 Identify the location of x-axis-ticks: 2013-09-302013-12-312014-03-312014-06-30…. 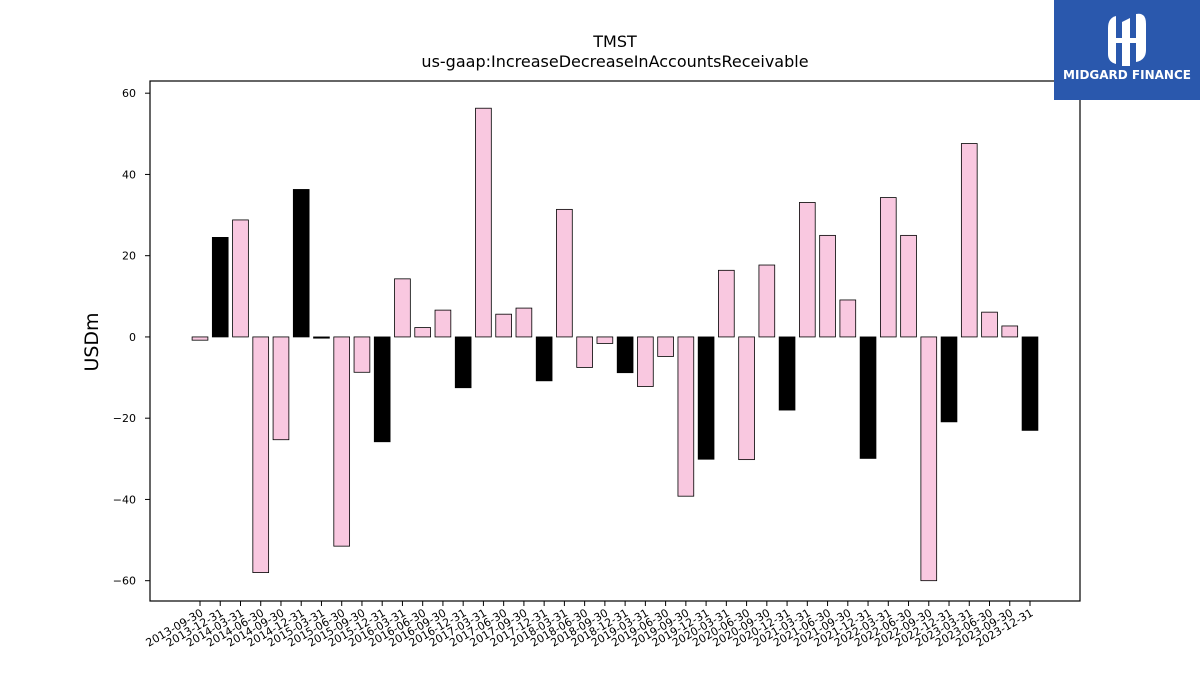
(590, 625).